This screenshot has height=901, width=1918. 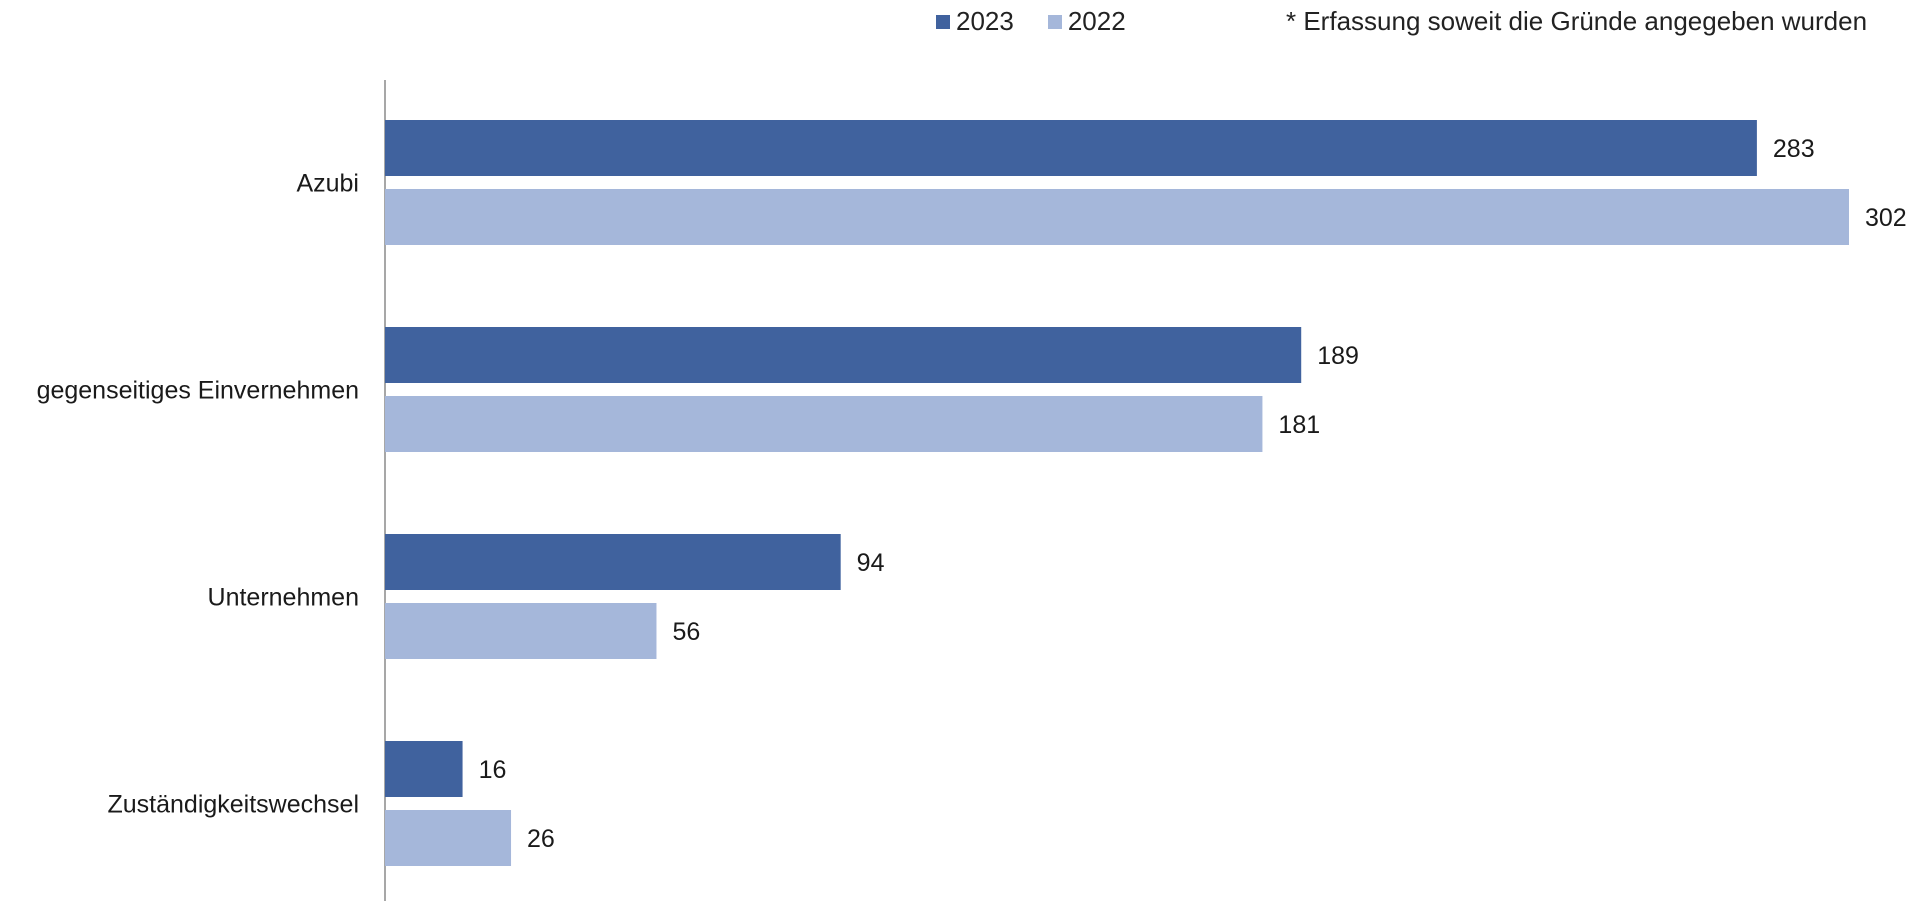 What do you see at coordinates (1096, 21) in the screenshot?
I see `legend-label-2022: 2022` at bounding box center [1096, 21].